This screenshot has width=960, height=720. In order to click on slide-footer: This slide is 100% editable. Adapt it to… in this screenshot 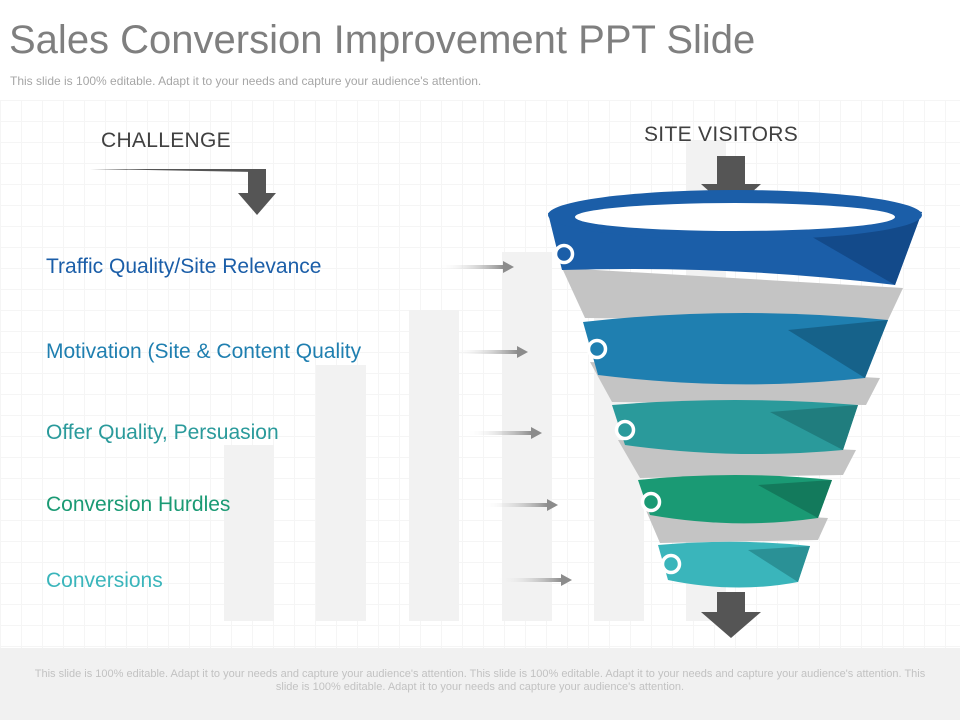, I will do `click(480, 684)`.